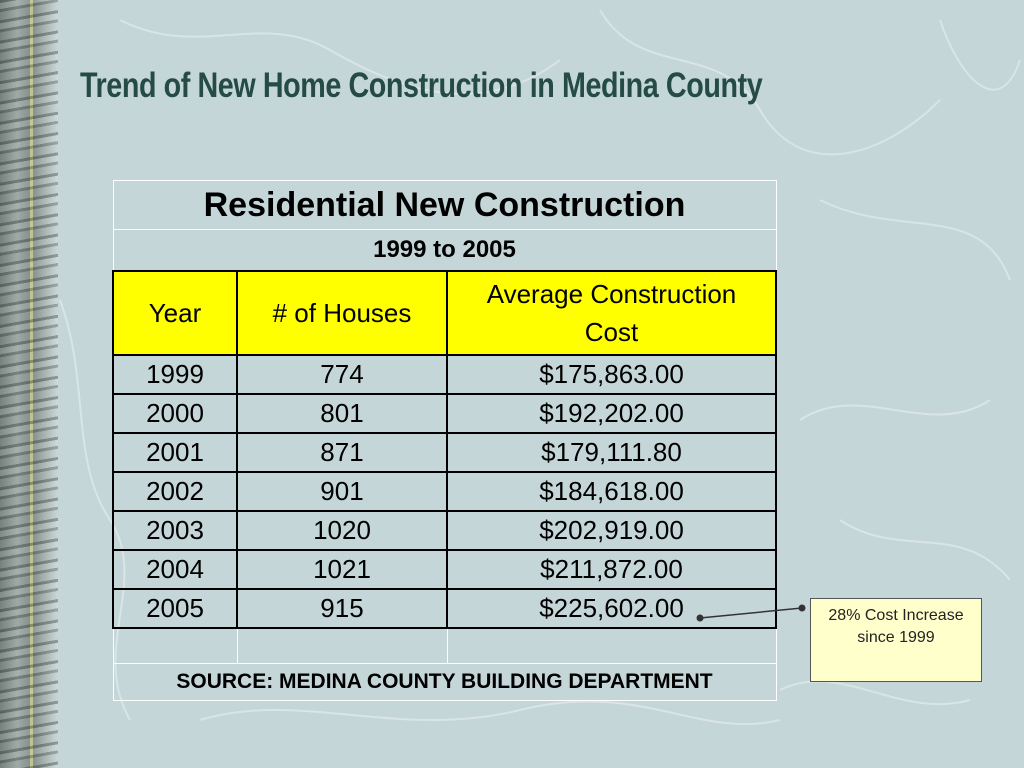 Image resolution: width=1024 pixels, height=768 pixels. Describe the element at coordinates (611, 491) in the screenshot. I see `cell-cost: $184,618.00` at that location.